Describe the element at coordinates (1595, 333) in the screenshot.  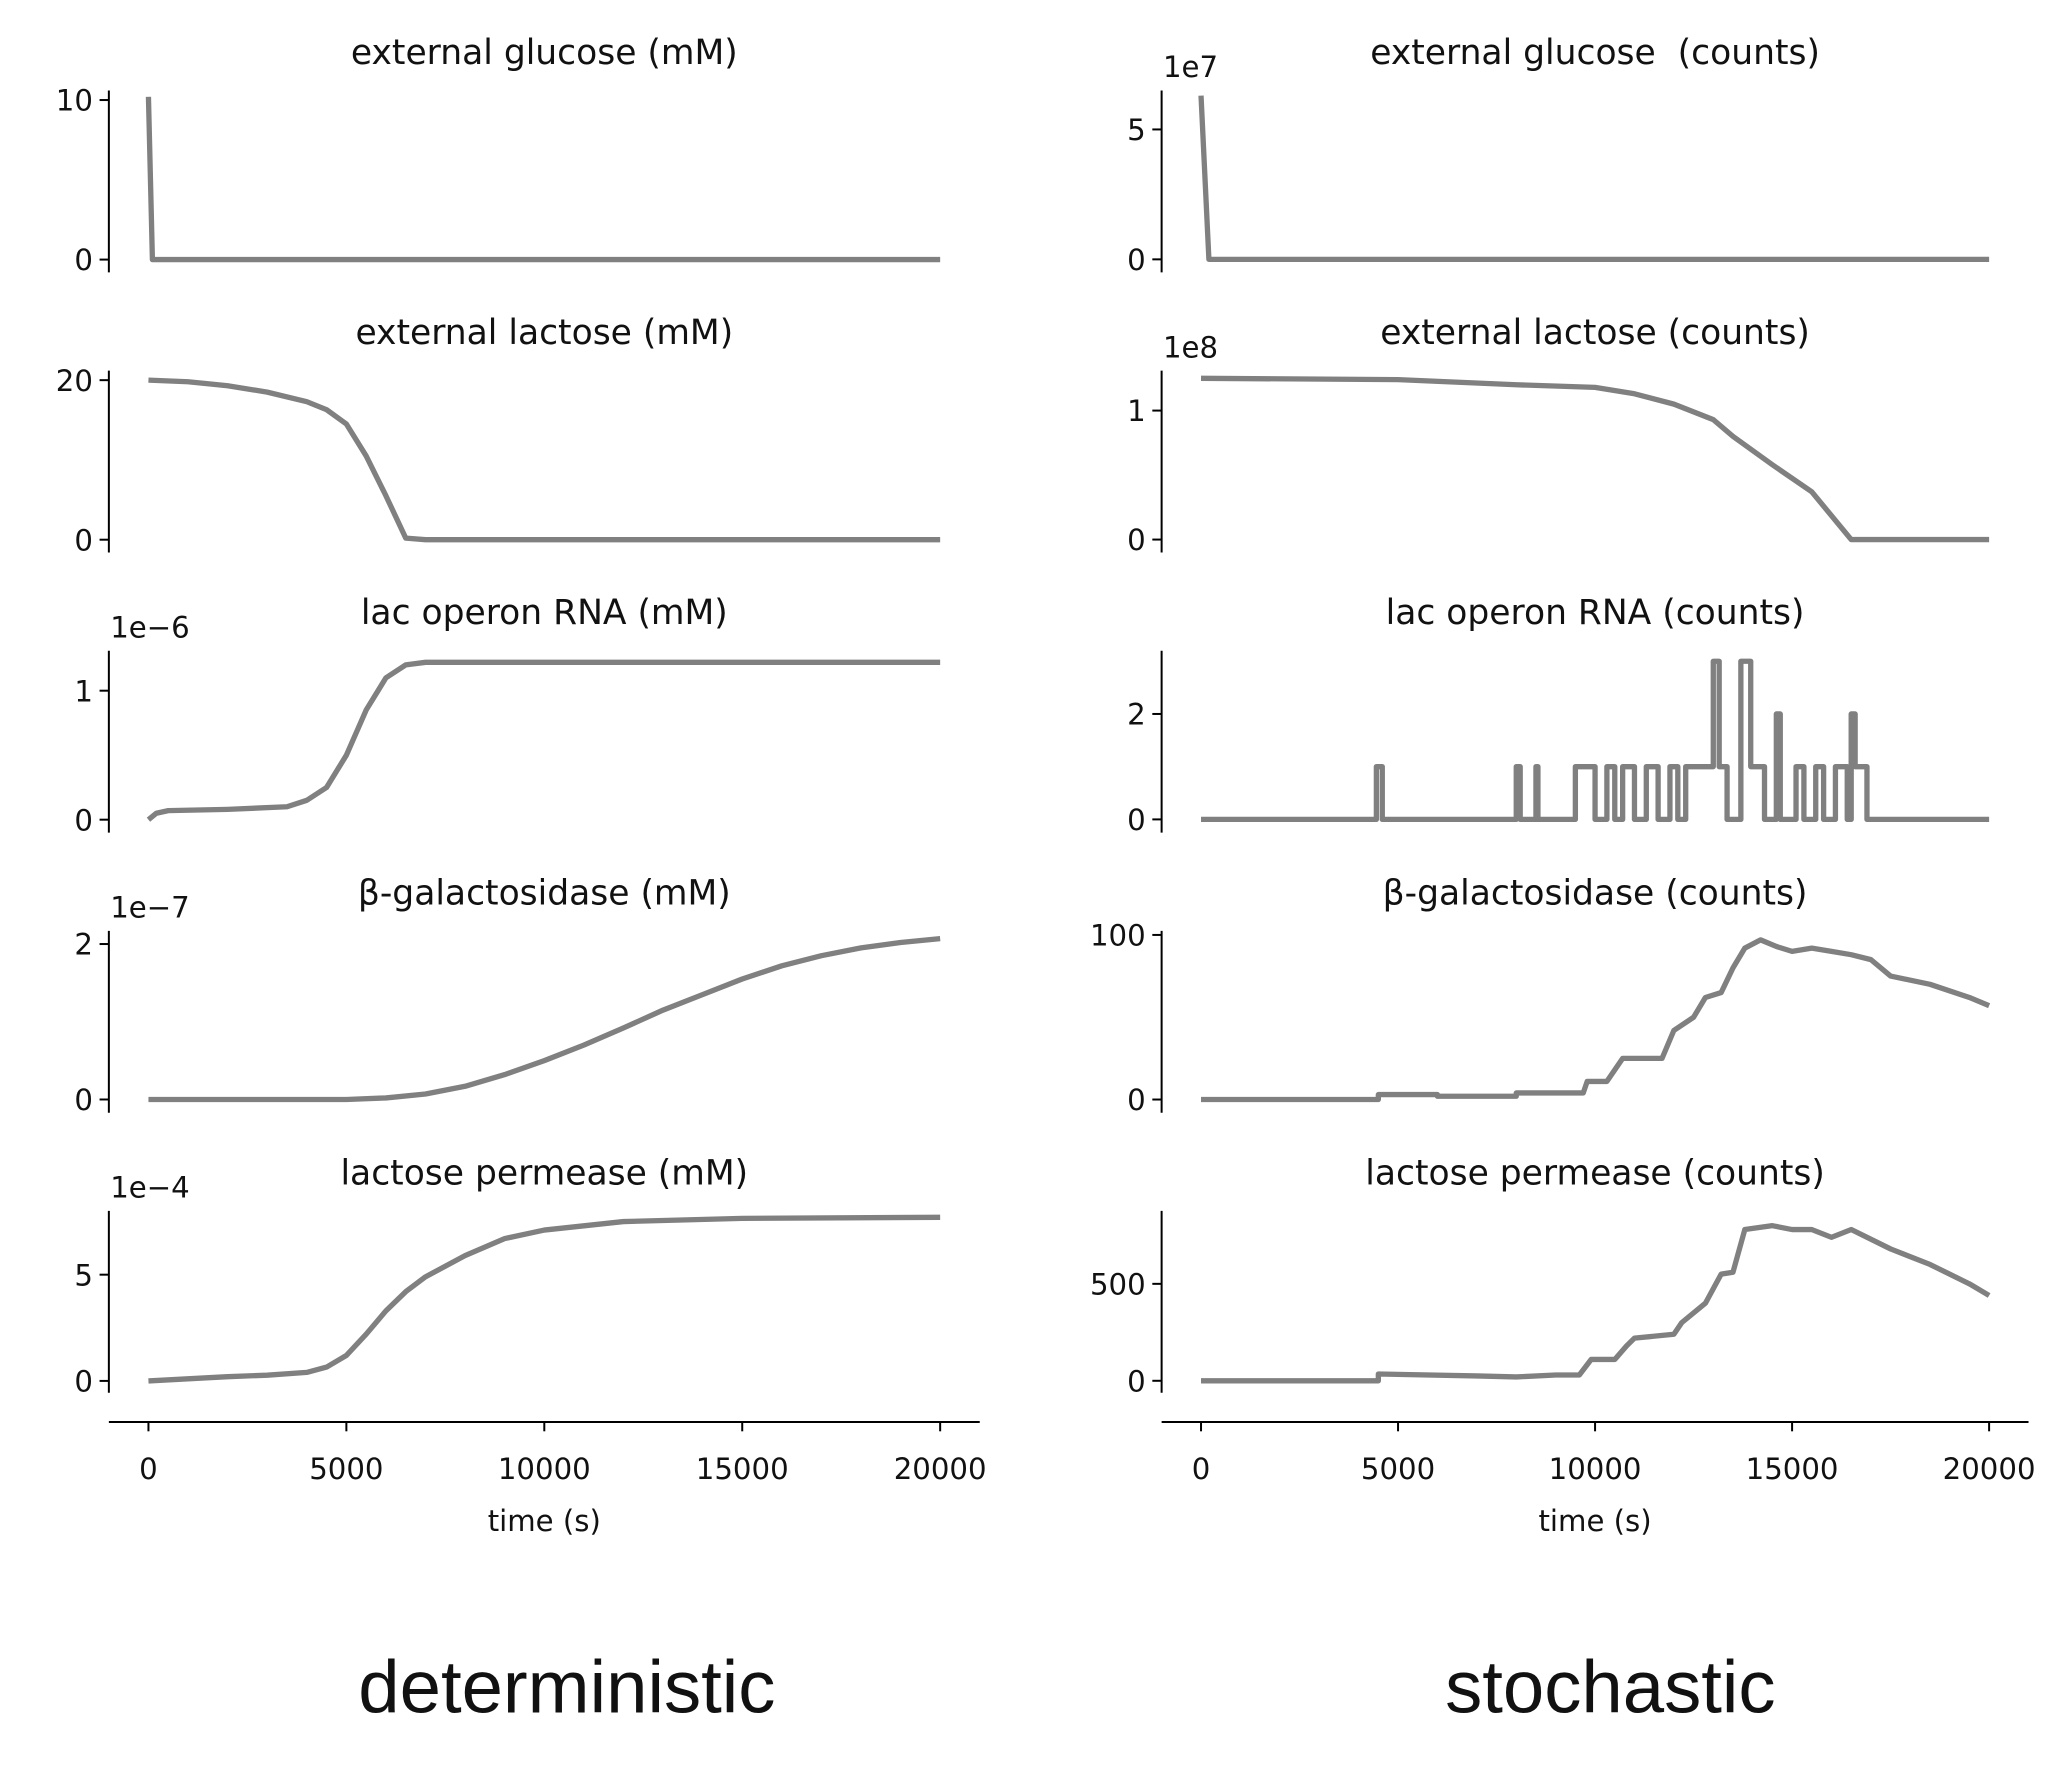
I see `chart-title: external lactose (counts)` at that location.